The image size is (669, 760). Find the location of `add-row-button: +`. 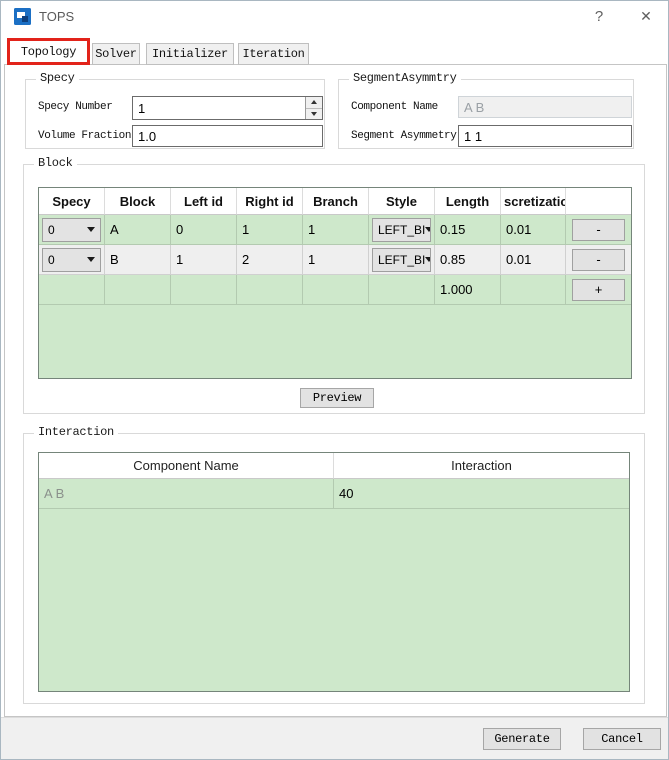

add-row-button: + is located at coordinates (598, 289).